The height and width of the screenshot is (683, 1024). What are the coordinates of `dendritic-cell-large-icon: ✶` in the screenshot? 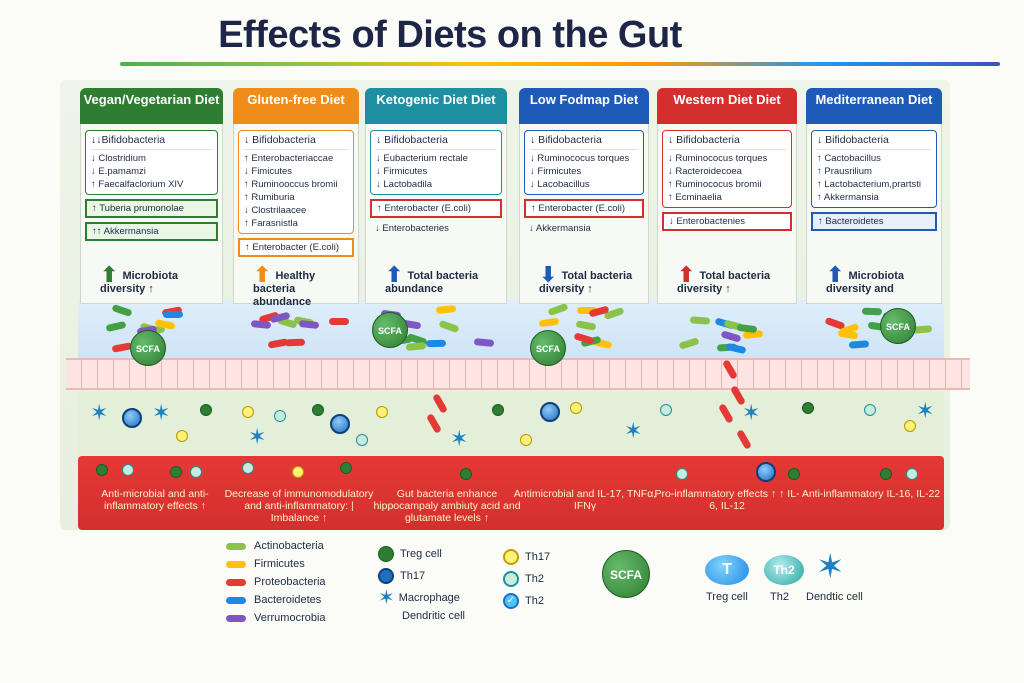 It's located at (830, 567).